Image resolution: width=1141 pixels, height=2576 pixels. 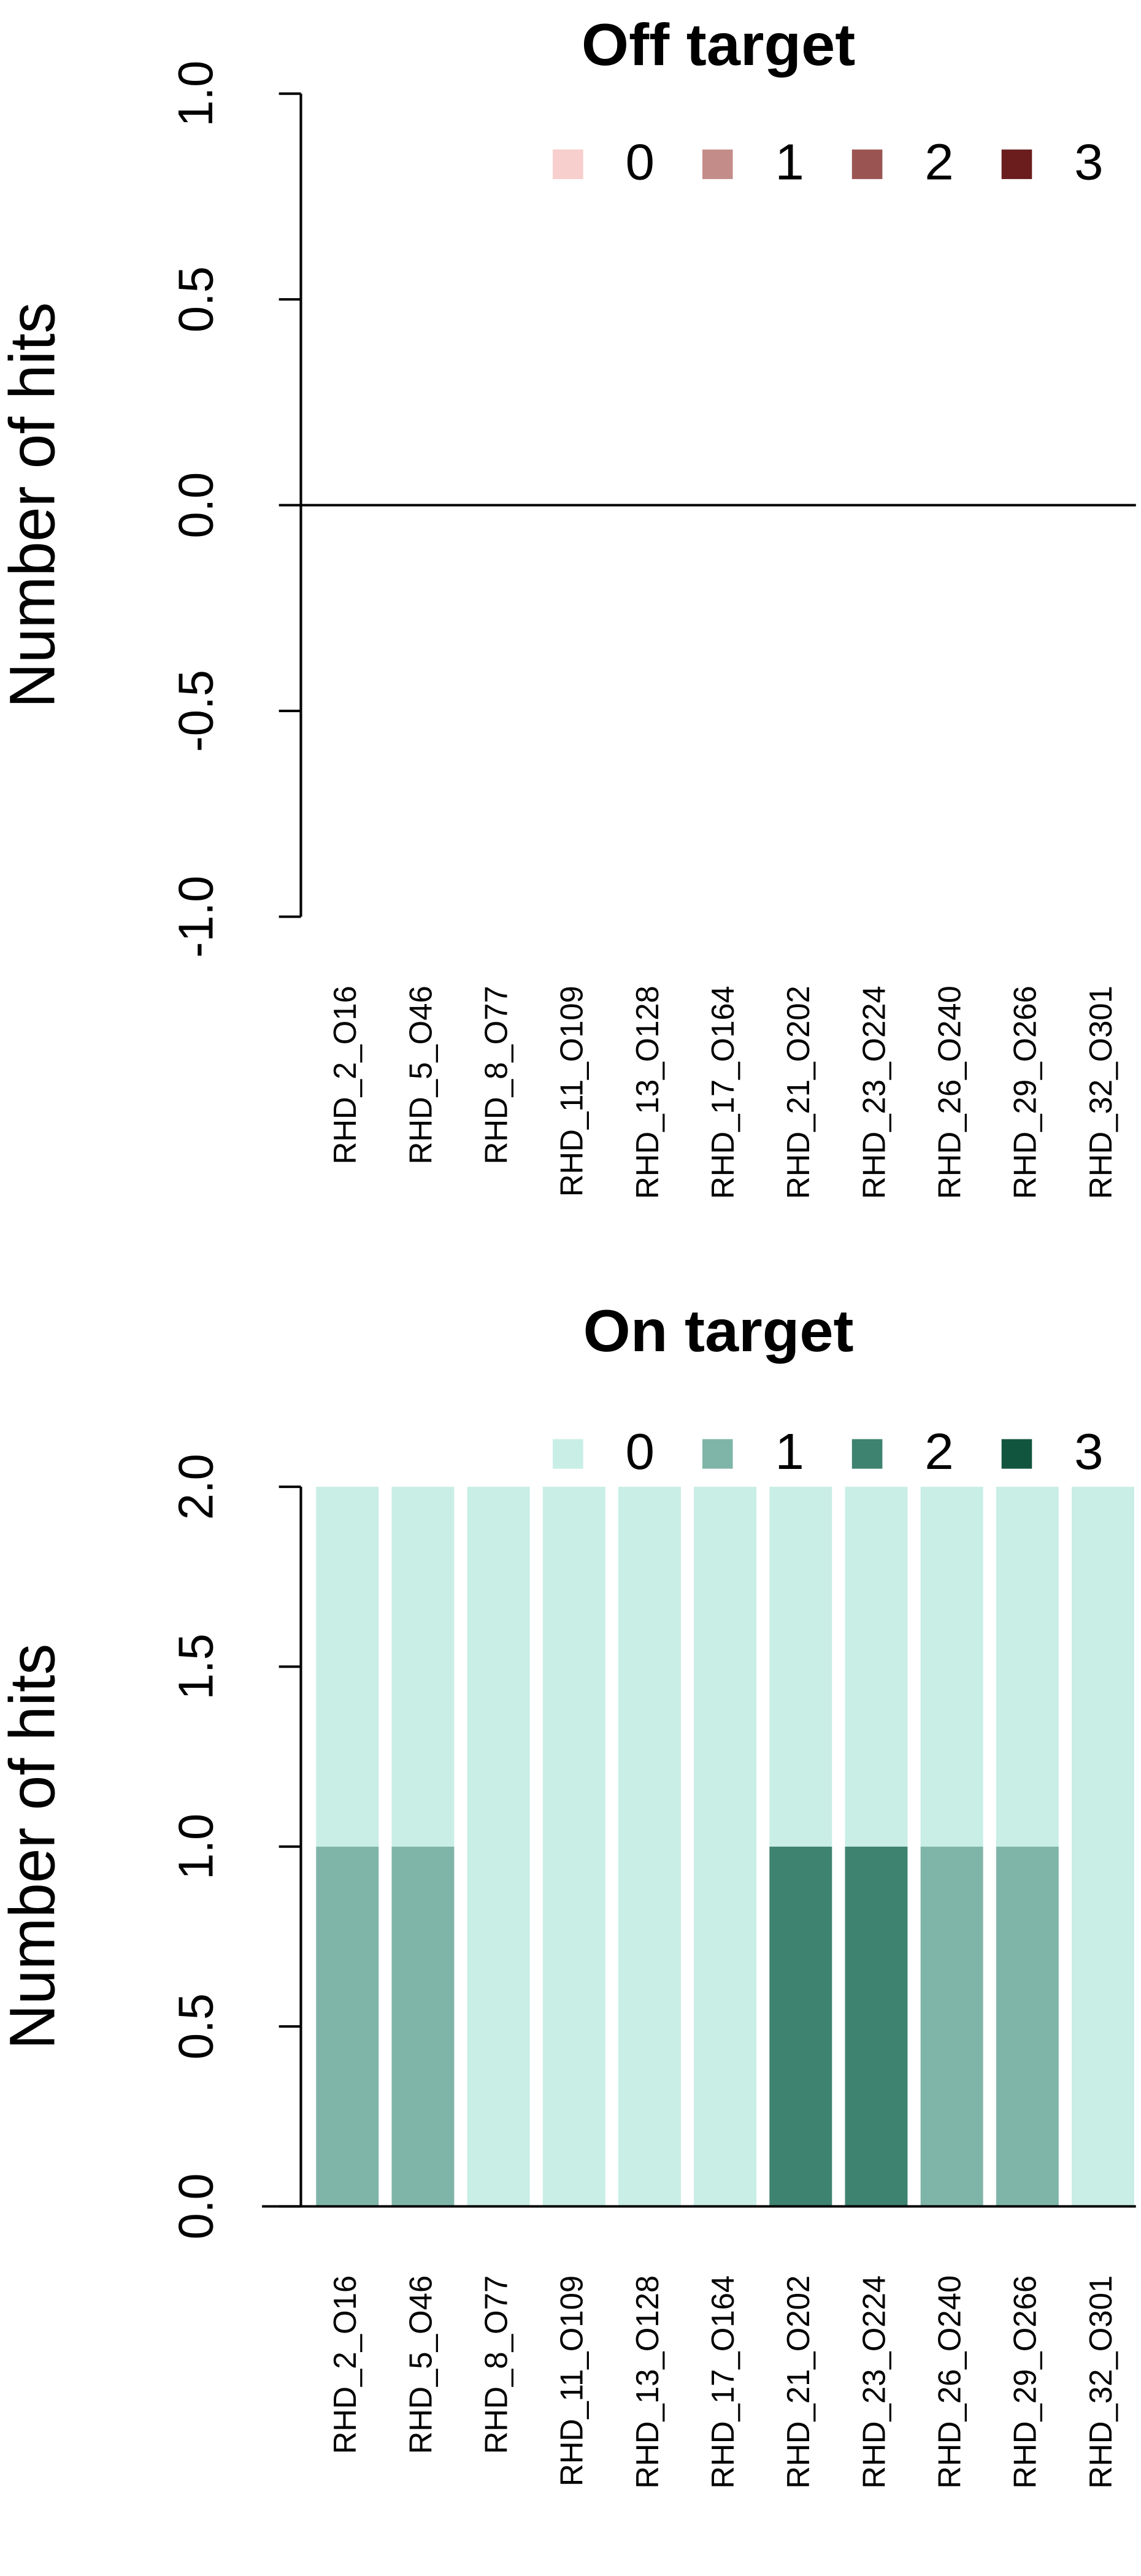 I want to click on y-tick-label: -0.5, so click(x=195, y=711).